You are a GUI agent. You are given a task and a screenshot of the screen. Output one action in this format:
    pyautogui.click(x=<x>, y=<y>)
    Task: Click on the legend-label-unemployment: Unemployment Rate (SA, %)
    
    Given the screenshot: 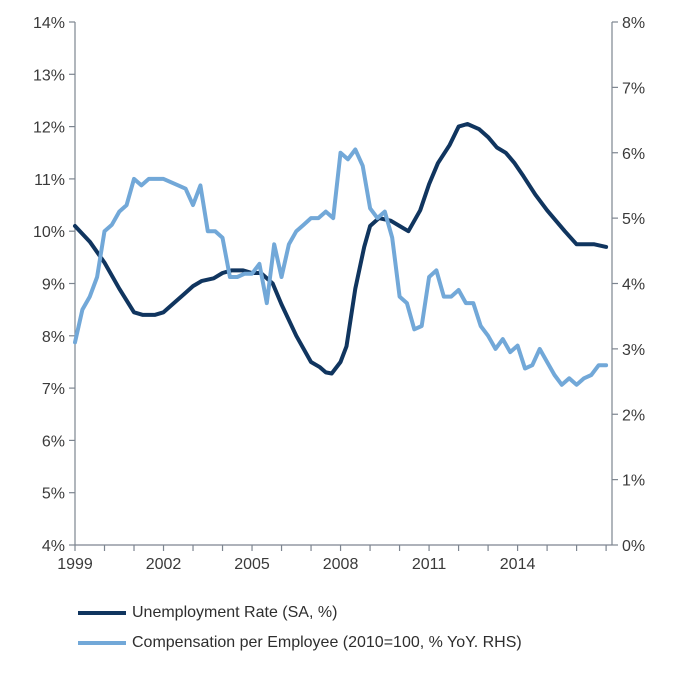 What is the action you would take?
    pyautogui.click(x=235, y=612)
    